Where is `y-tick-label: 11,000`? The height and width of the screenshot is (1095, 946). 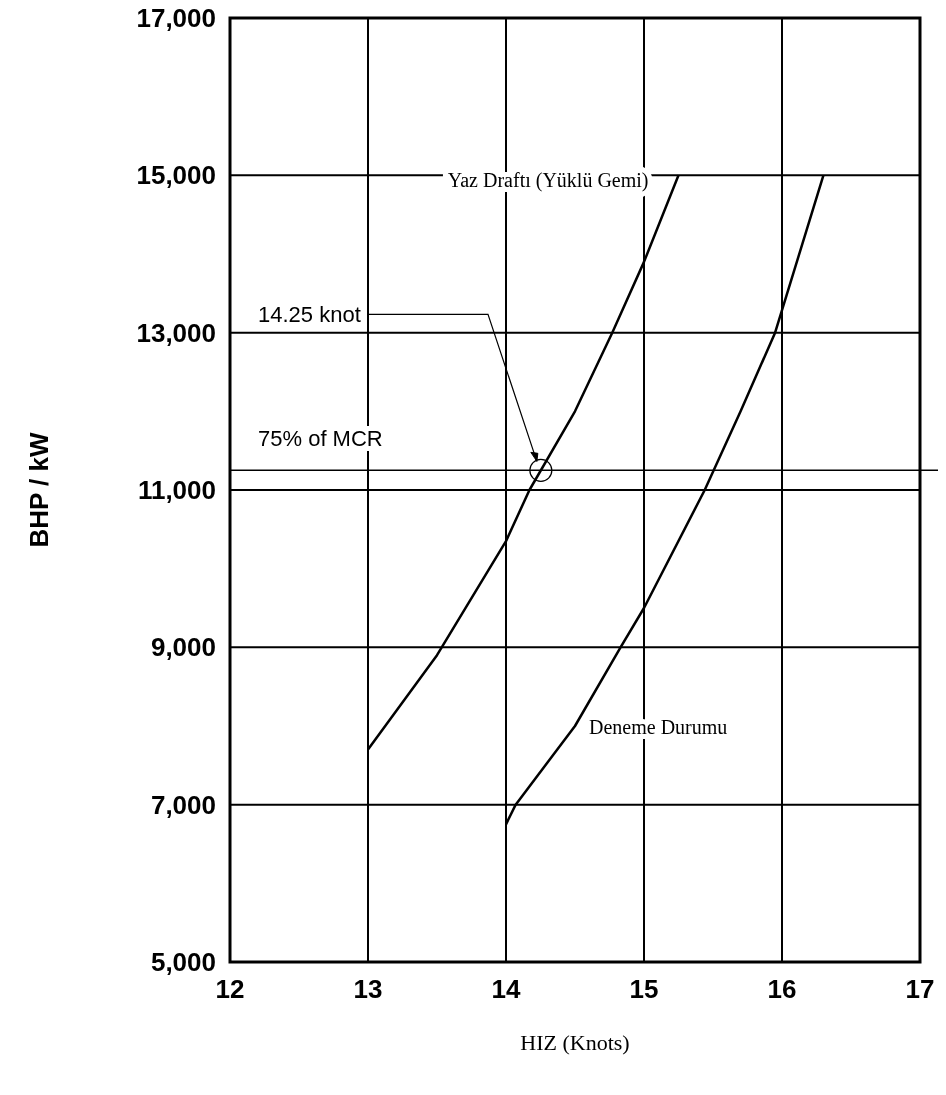
y-tick-label: 11,000 is located at coordinates (176, 490).